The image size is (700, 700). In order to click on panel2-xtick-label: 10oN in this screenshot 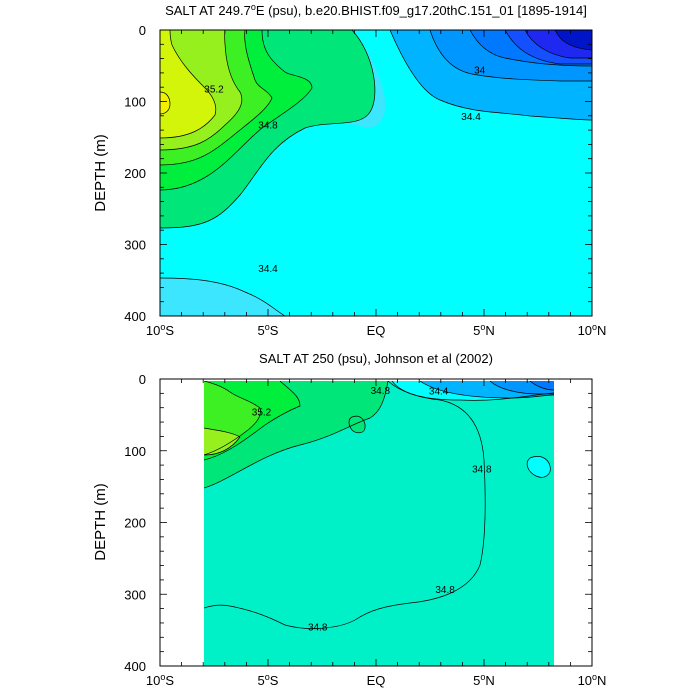, I will do `click(592, 680)`.